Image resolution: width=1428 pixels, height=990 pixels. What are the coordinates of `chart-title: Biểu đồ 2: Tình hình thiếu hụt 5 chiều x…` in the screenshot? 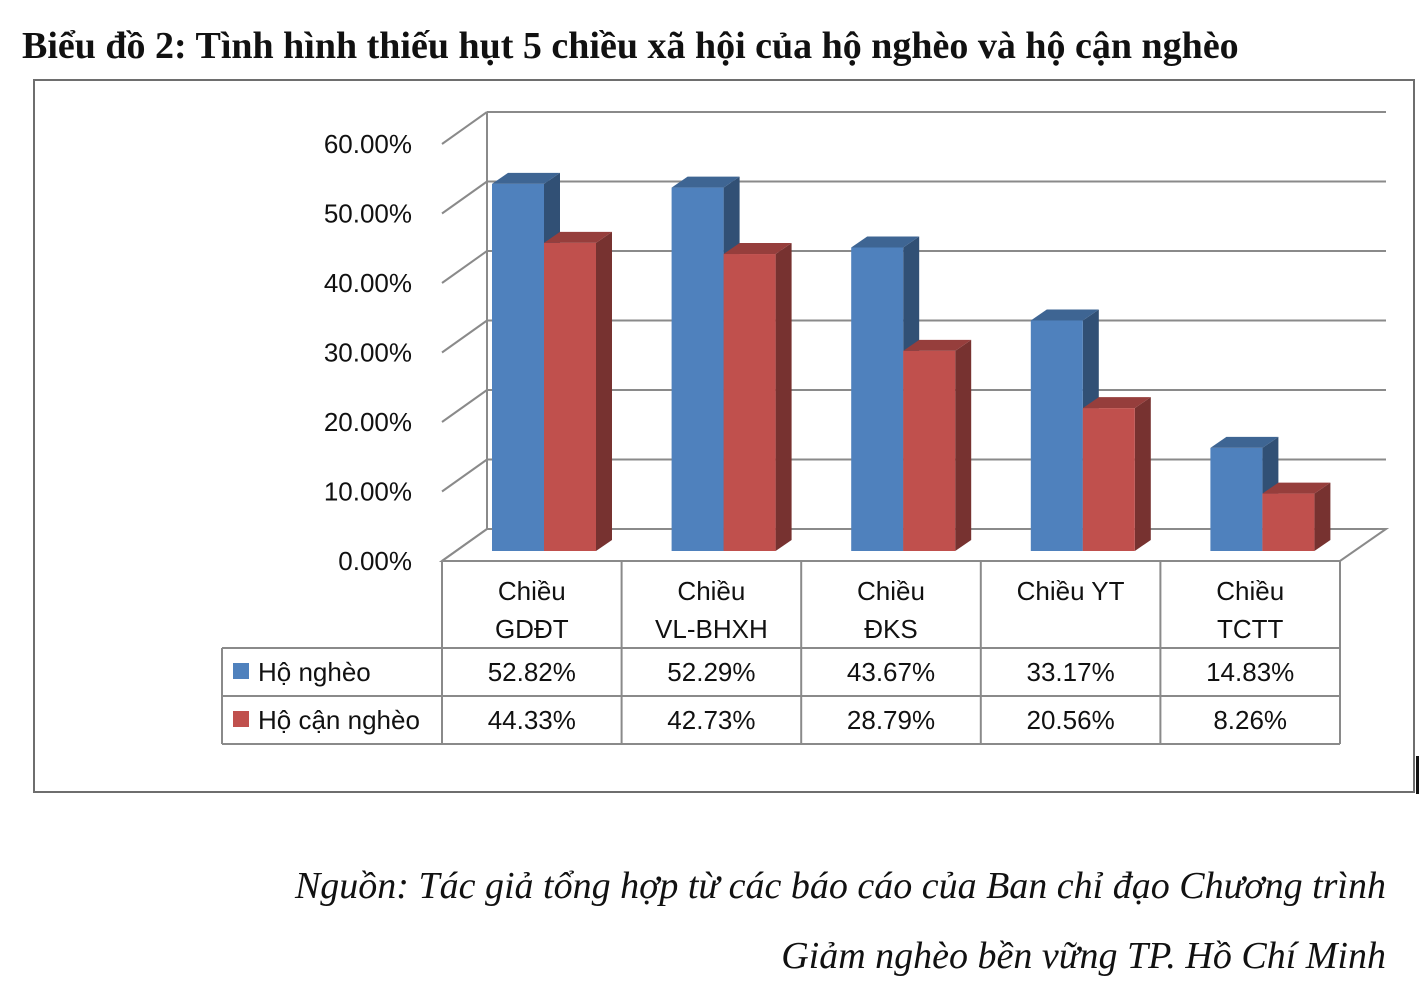 It's located at (630, 46).